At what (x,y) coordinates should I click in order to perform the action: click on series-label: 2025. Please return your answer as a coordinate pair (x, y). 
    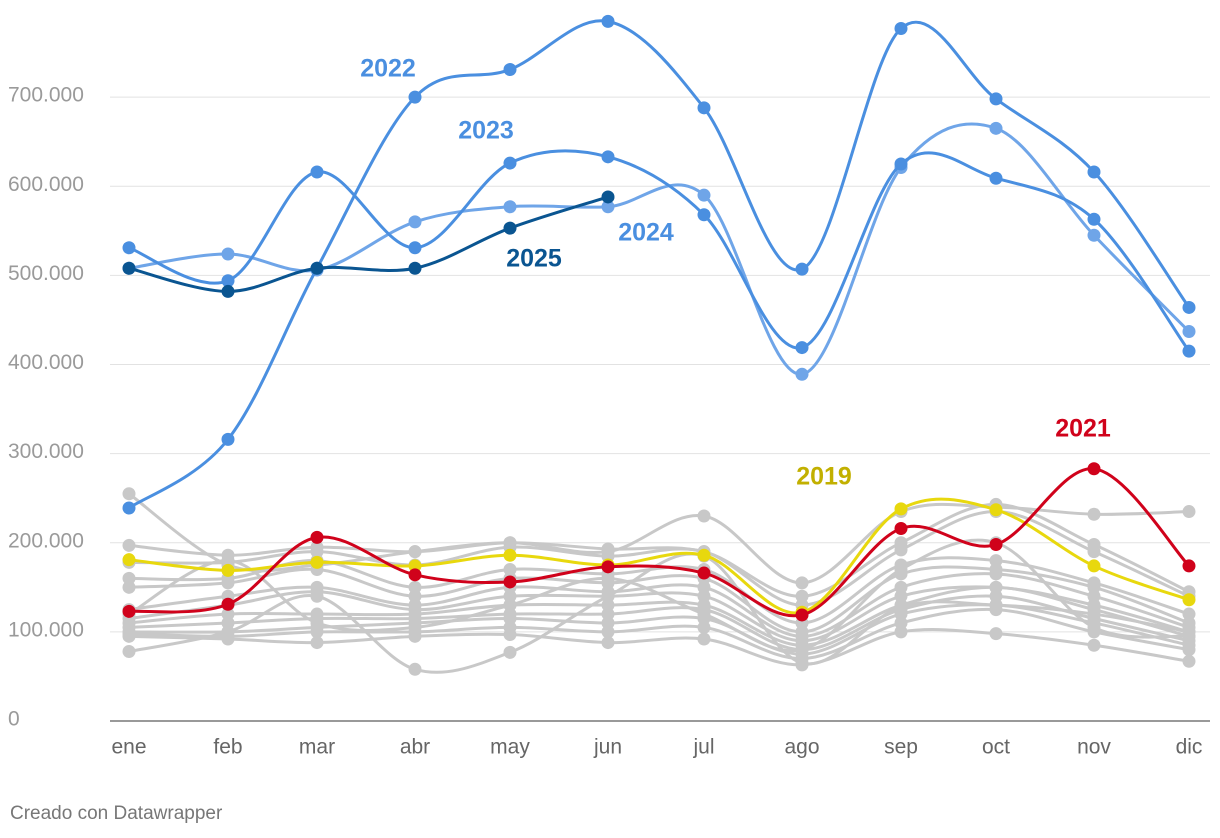
    Looking at the image, I should click on (534, 259).